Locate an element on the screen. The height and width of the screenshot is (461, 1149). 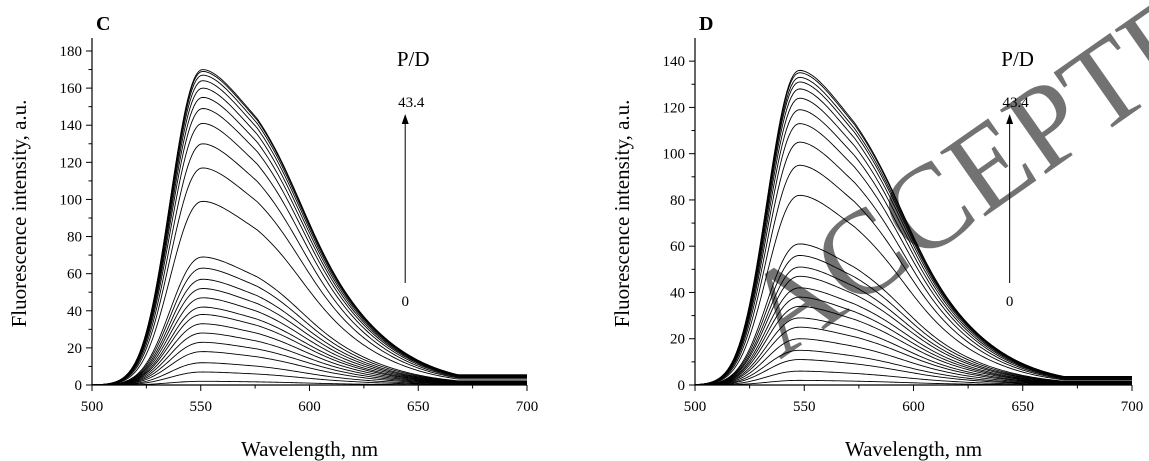
panel-label: D is located at coordinates (706, 24).